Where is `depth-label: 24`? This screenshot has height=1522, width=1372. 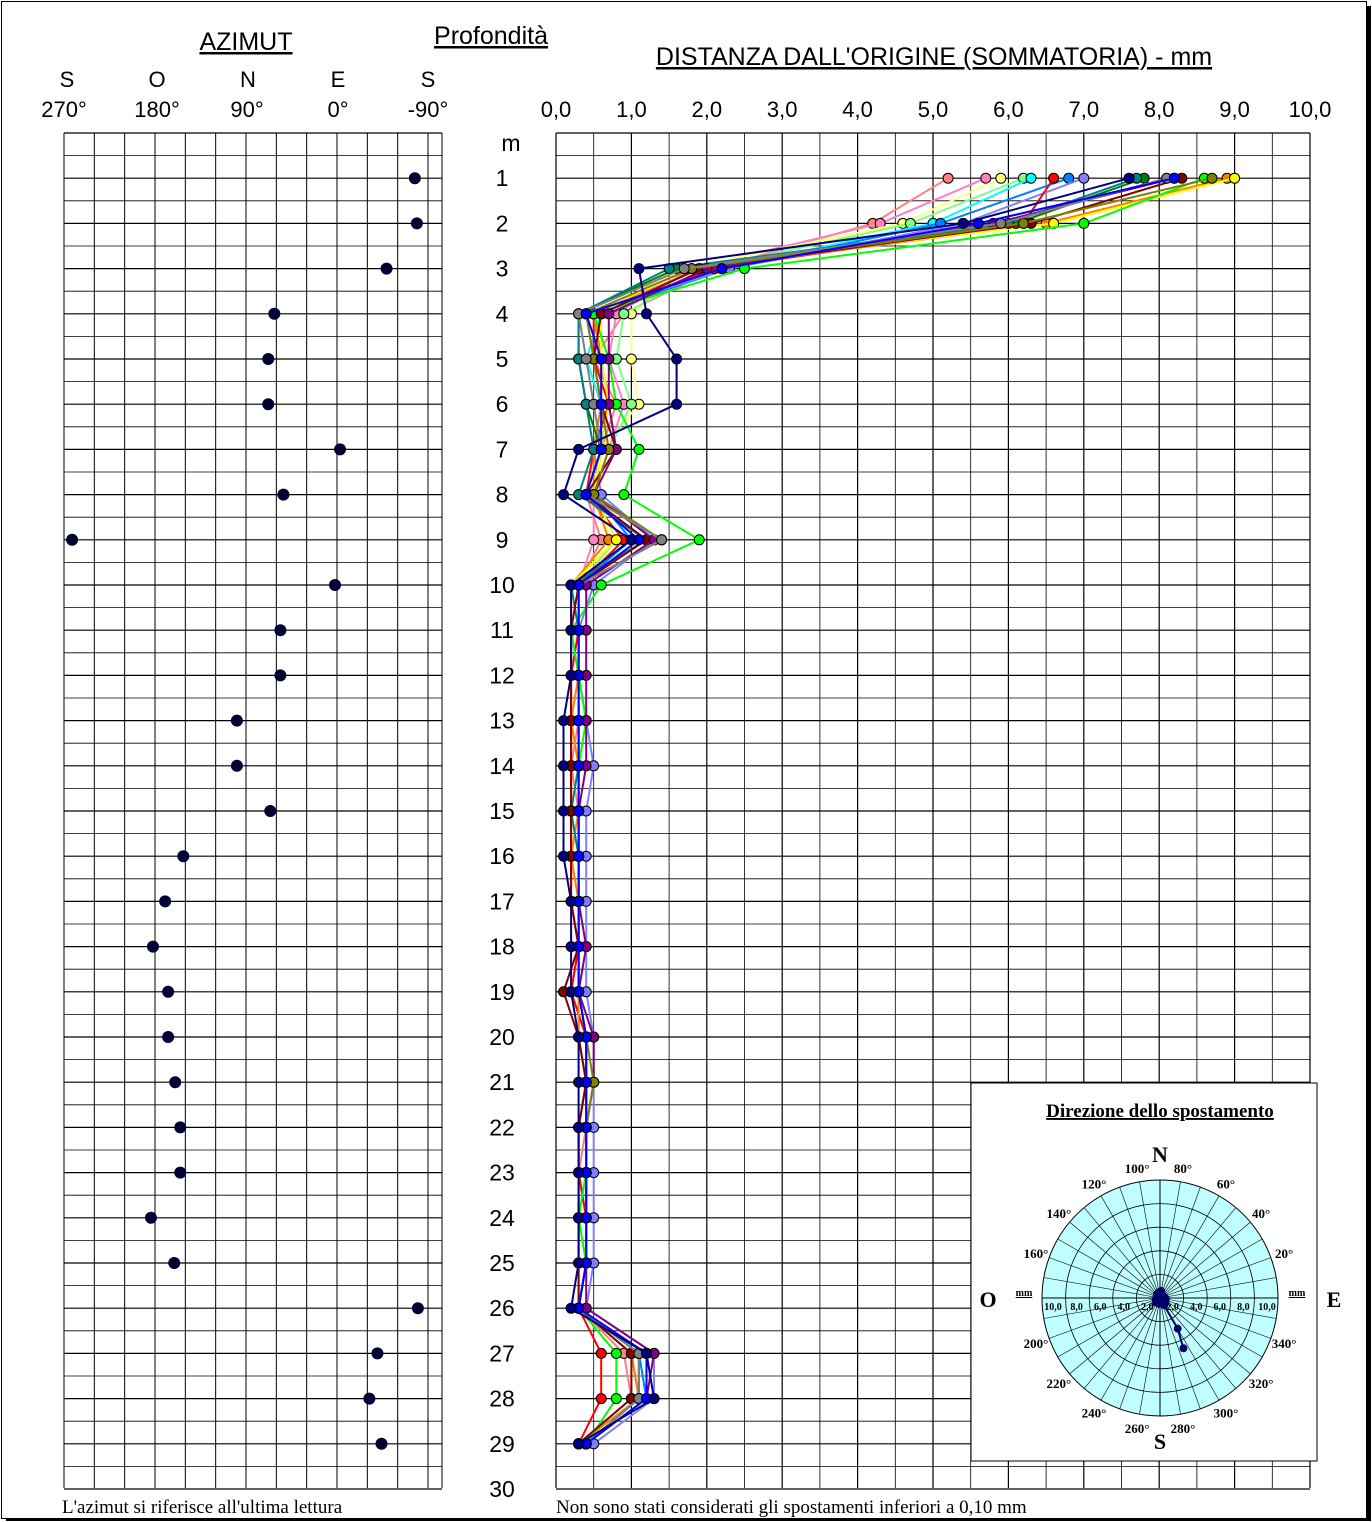 depth-label: 24 is located at coordinates (502, 1218).